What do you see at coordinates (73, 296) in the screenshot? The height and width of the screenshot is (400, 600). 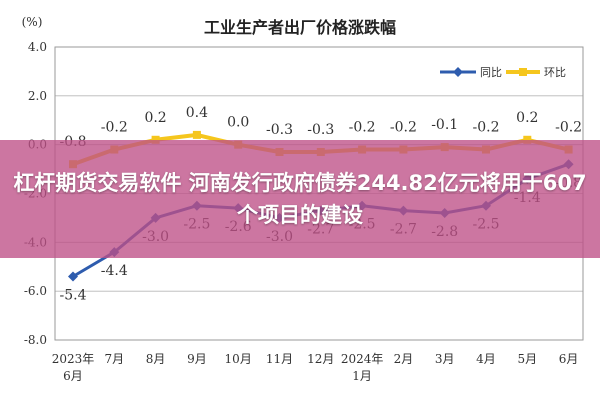 I see `data-label-yoy: -5.4` at bounding box center [73, 296].